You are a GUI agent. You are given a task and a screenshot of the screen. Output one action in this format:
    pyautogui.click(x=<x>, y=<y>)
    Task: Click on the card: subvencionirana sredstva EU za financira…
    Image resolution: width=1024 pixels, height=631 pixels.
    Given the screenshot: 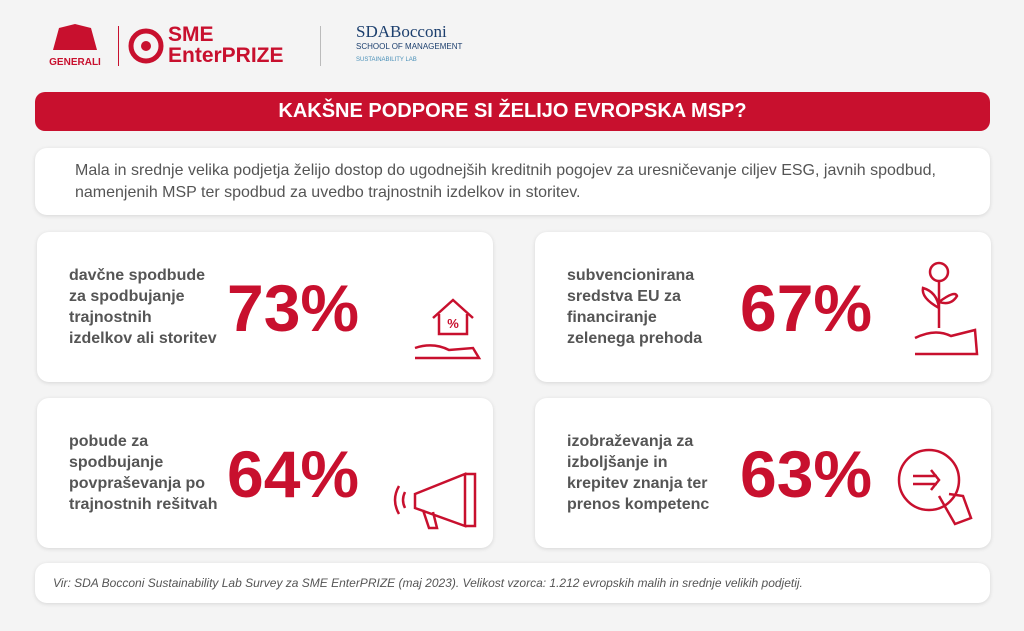 What is the action you would take?
    pyautogui.click(x=763, y=307)
    